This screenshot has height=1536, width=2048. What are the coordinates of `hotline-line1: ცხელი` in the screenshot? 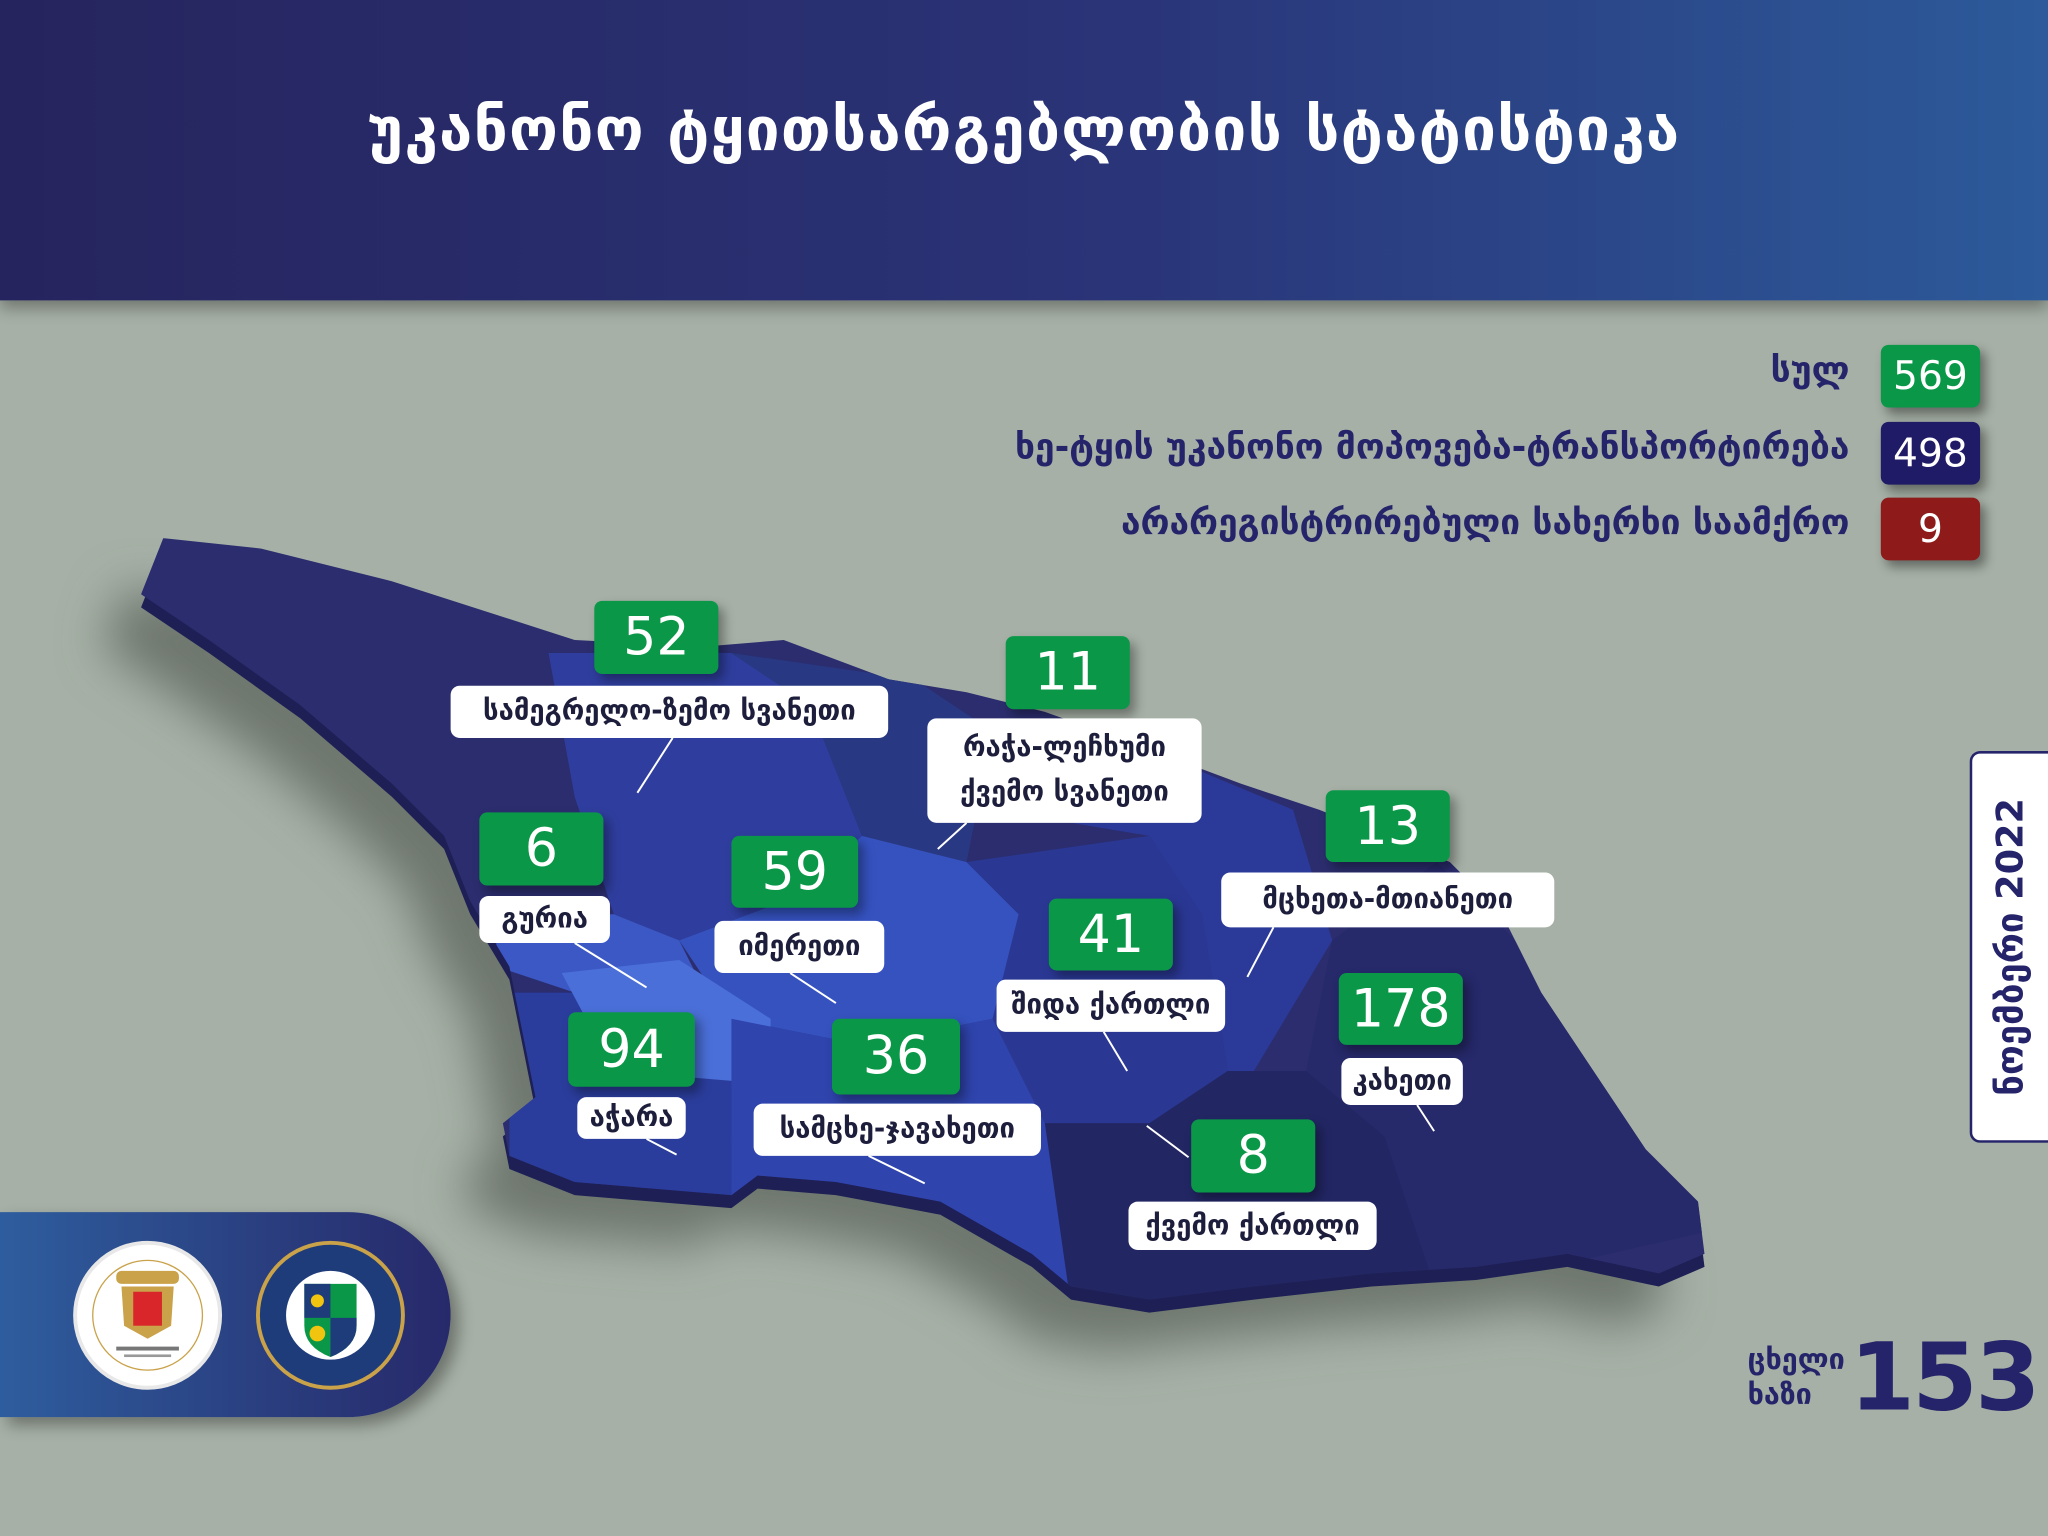 It's located at (1796, 1360).